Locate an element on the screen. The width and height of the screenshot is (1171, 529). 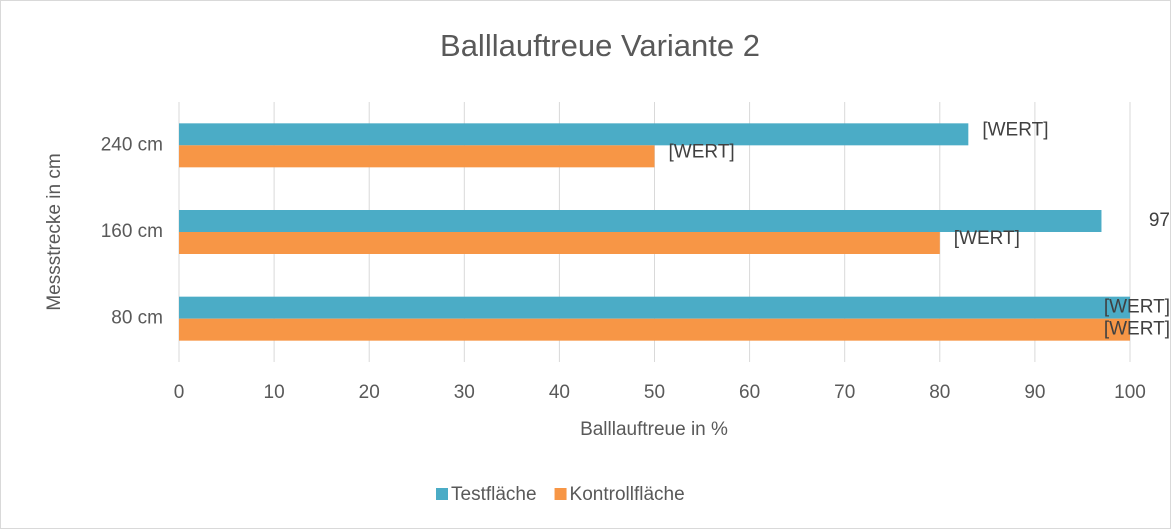
y-axis-label: Messstrecke in cm is located at coordinates (54, 231).